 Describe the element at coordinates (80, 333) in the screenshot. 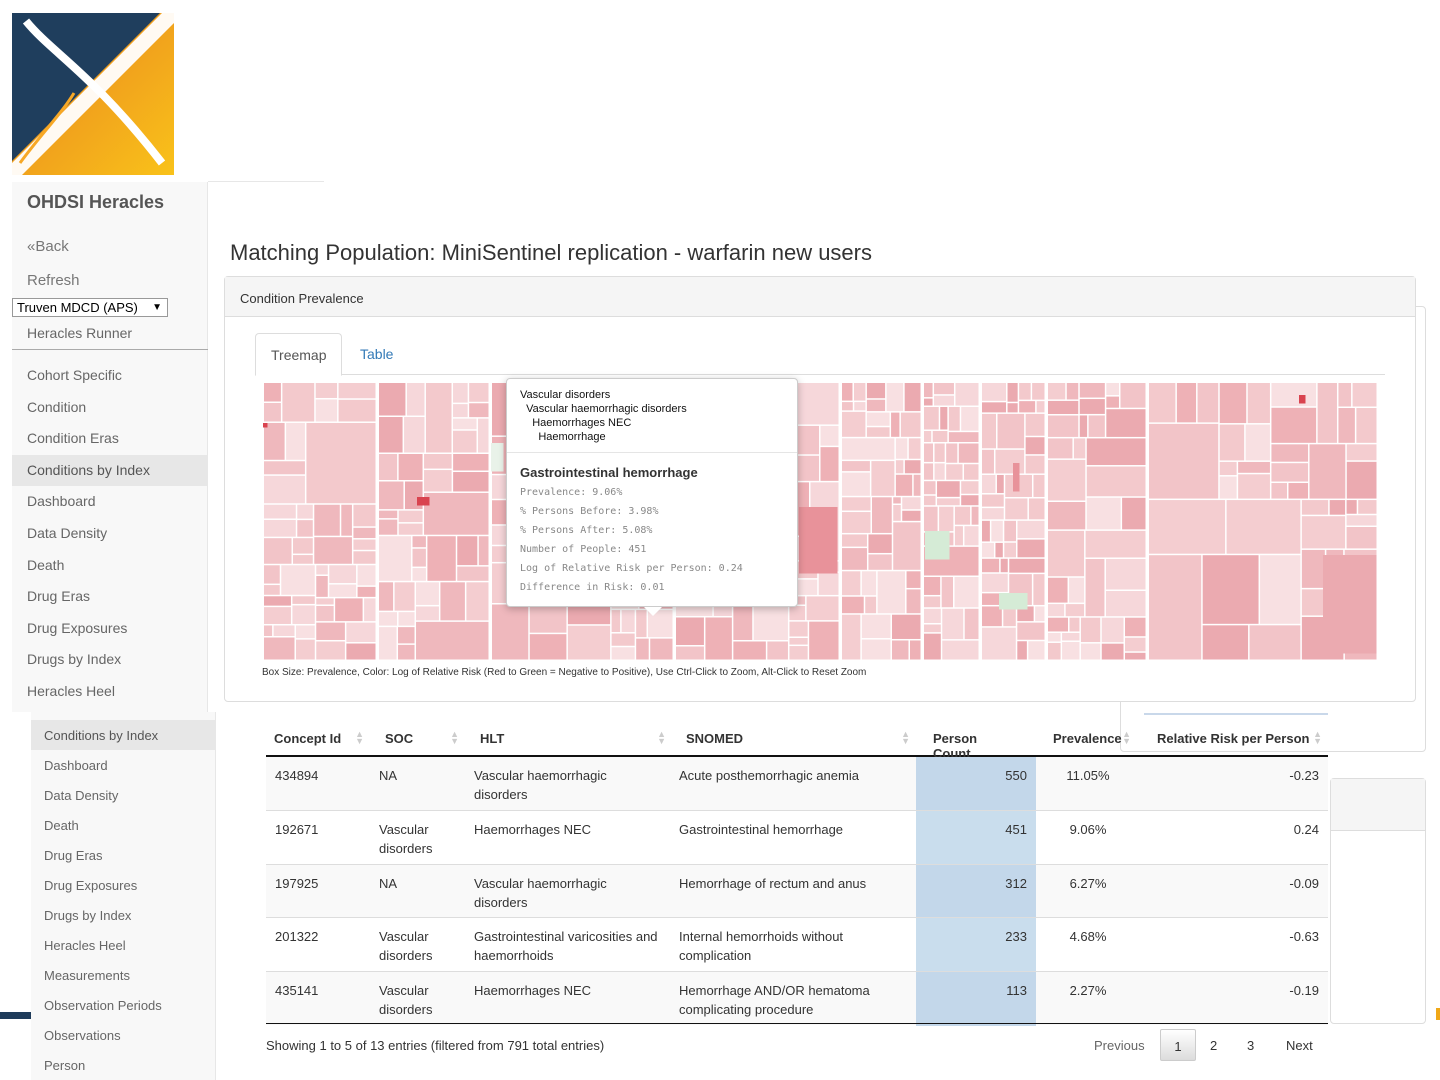

I see `heracles-runner-link: Heracles Runner` at that location.